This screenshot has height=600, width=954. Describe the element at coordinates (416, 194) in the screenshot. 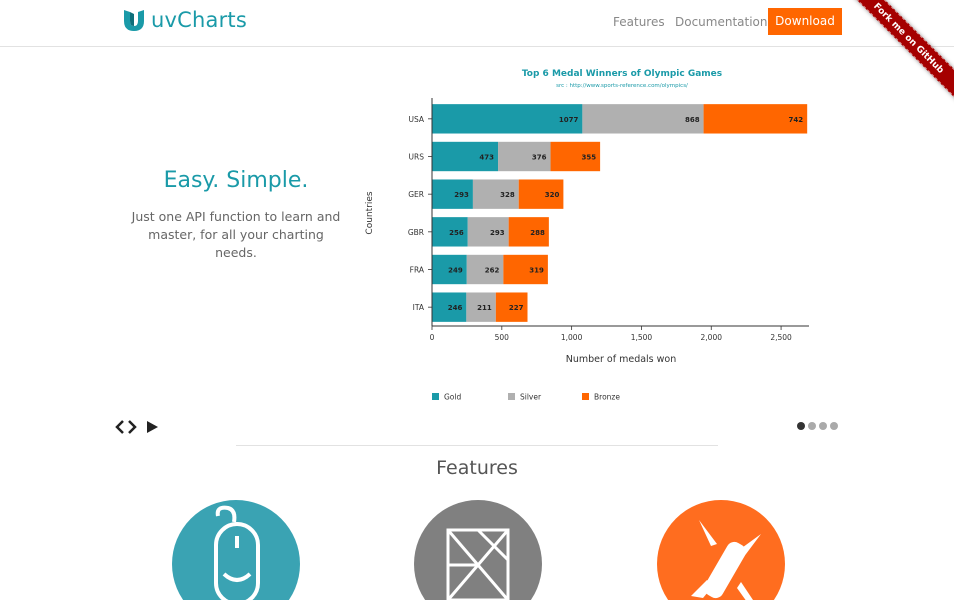

I see `category-label-ger: GER` at that location.